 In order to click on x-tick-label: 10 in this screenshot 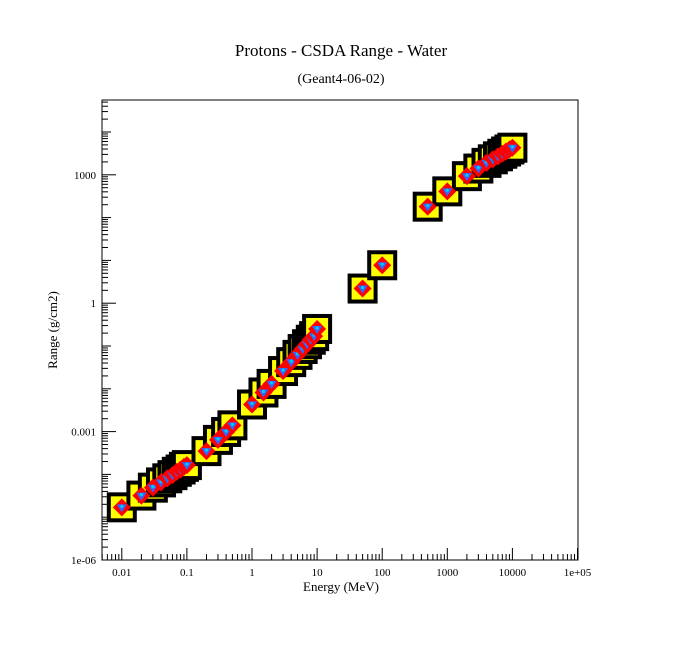, I will do `click(318, 573)`.